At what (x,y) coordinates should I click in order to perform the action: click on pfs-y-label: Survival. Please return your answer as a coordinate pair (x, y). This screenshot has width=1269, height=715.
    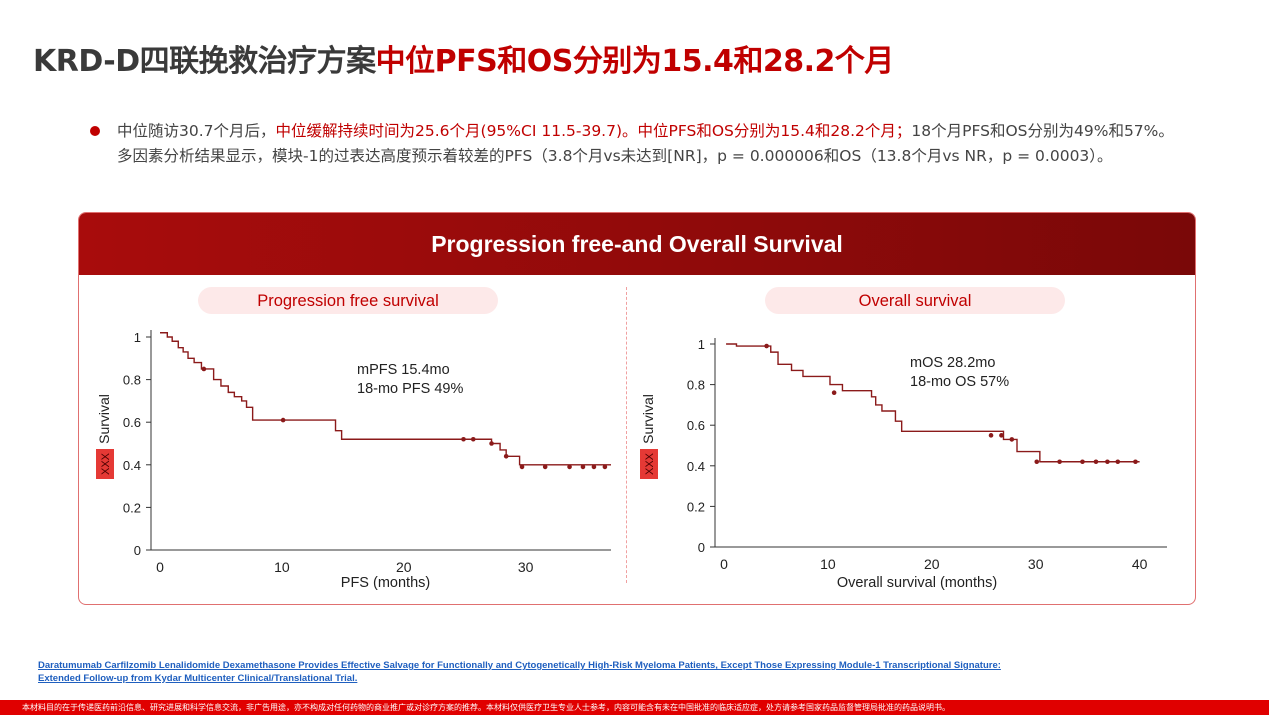
    Looking at the image, I should click on (104, 419).